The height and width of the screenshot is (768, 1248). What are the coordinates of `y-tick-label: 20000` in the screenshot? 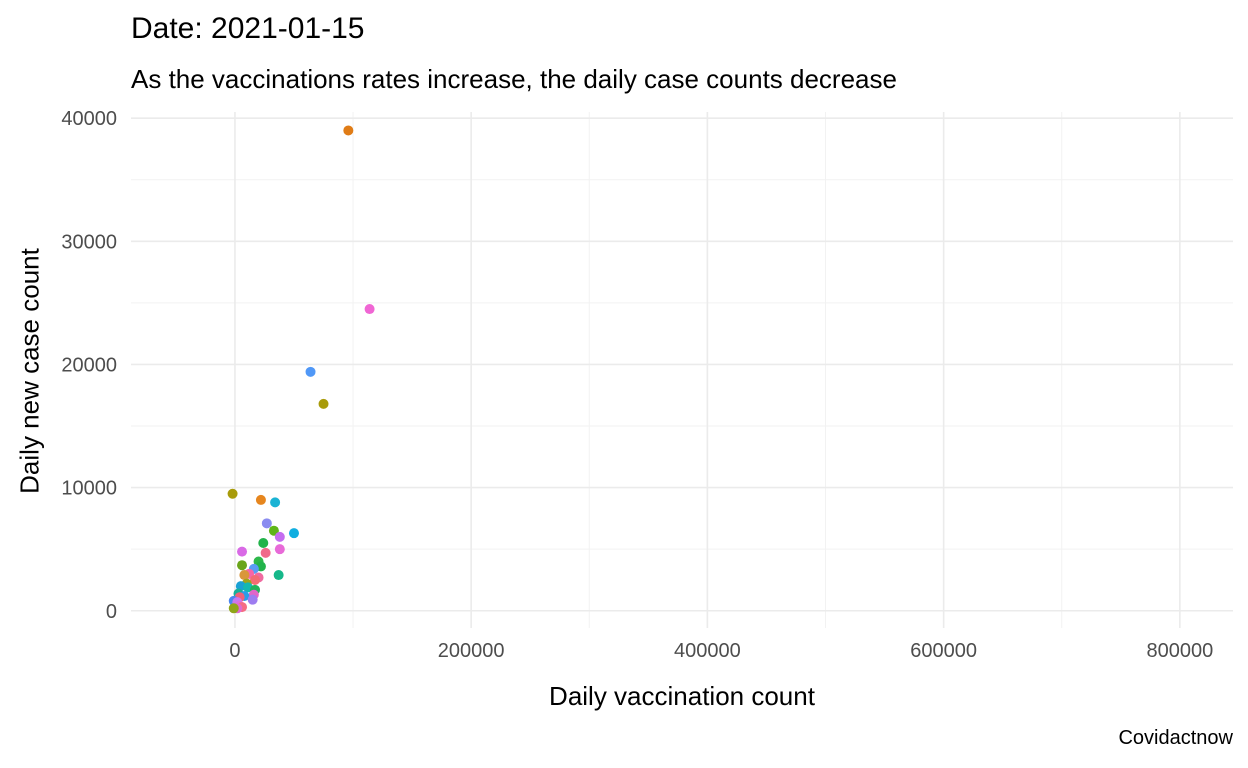 It's located at (89, 365).